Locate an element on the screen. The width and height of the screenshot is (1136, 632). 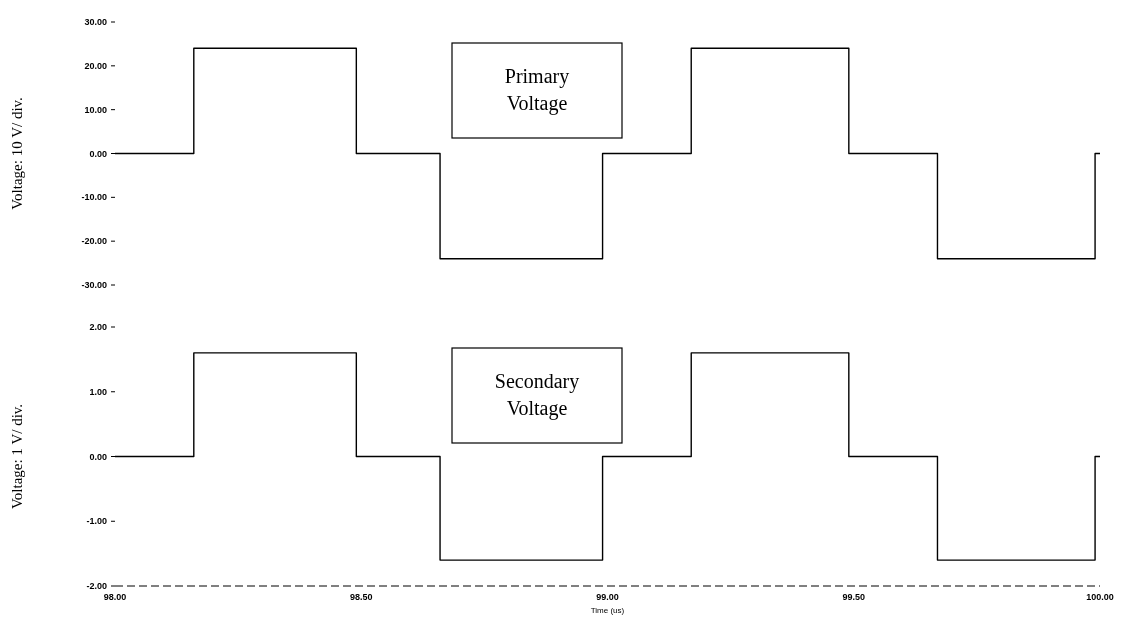
x-tick-label: 99.00 is located at coordinates (607, 597).